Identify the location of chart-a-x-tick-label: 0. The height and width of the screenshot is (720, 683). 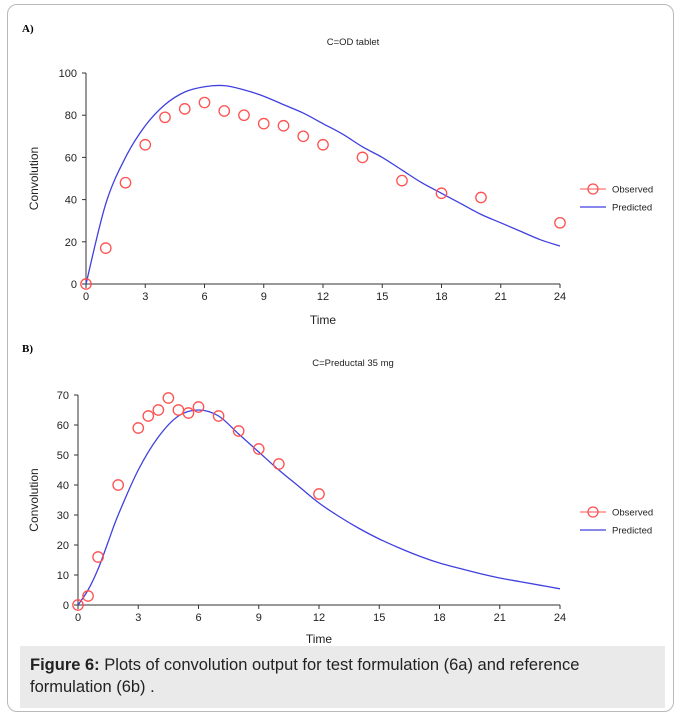
(86, 297).